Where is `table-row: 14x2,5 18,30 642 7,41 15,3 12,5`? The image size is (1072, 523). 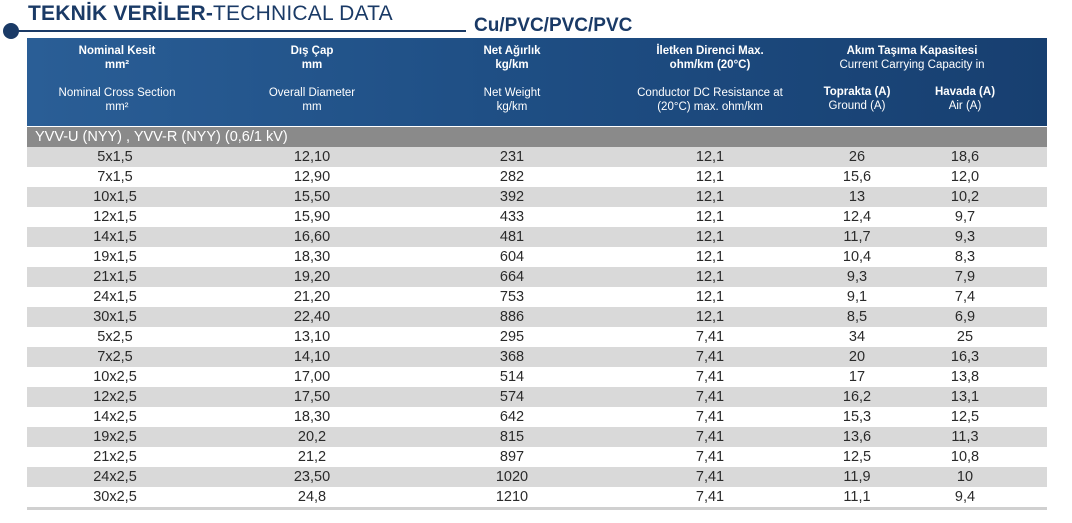
table-row: 14x2,5 18,30 642 7,41 15,3 12,5 is located at coordinates (537, 417).